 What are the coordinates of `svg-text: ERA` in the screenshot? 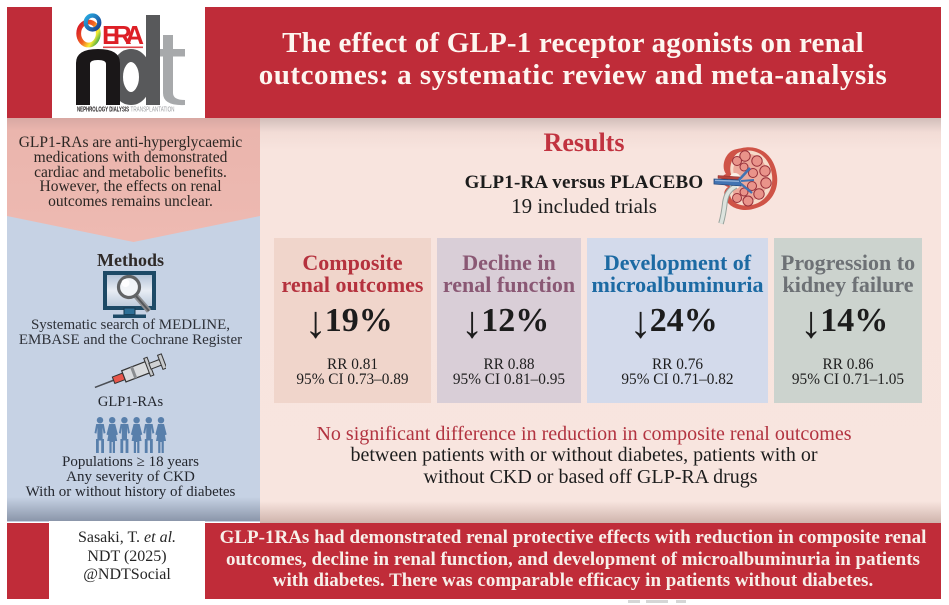 It's located at (123, 35).